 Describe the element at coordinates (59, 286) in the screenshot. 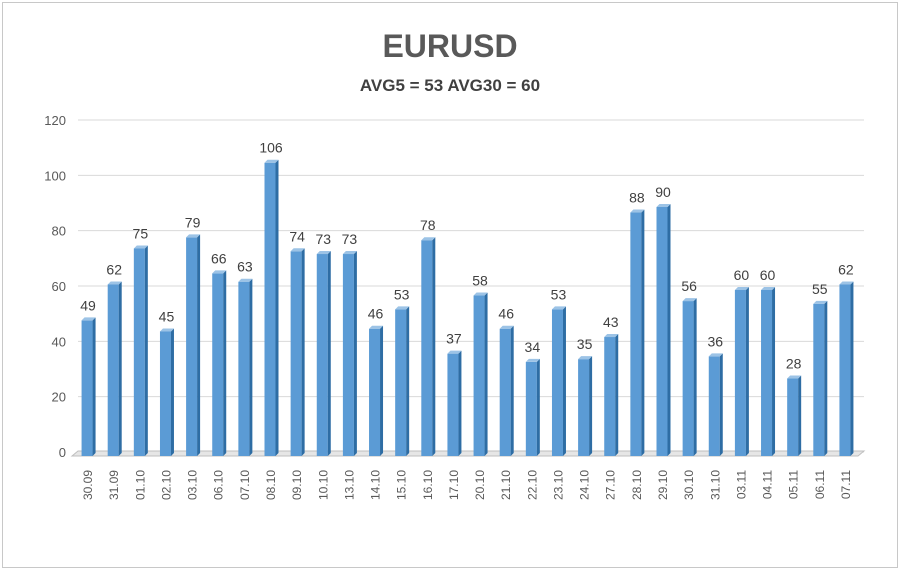

I see `y-tick-label: 60` at that location.